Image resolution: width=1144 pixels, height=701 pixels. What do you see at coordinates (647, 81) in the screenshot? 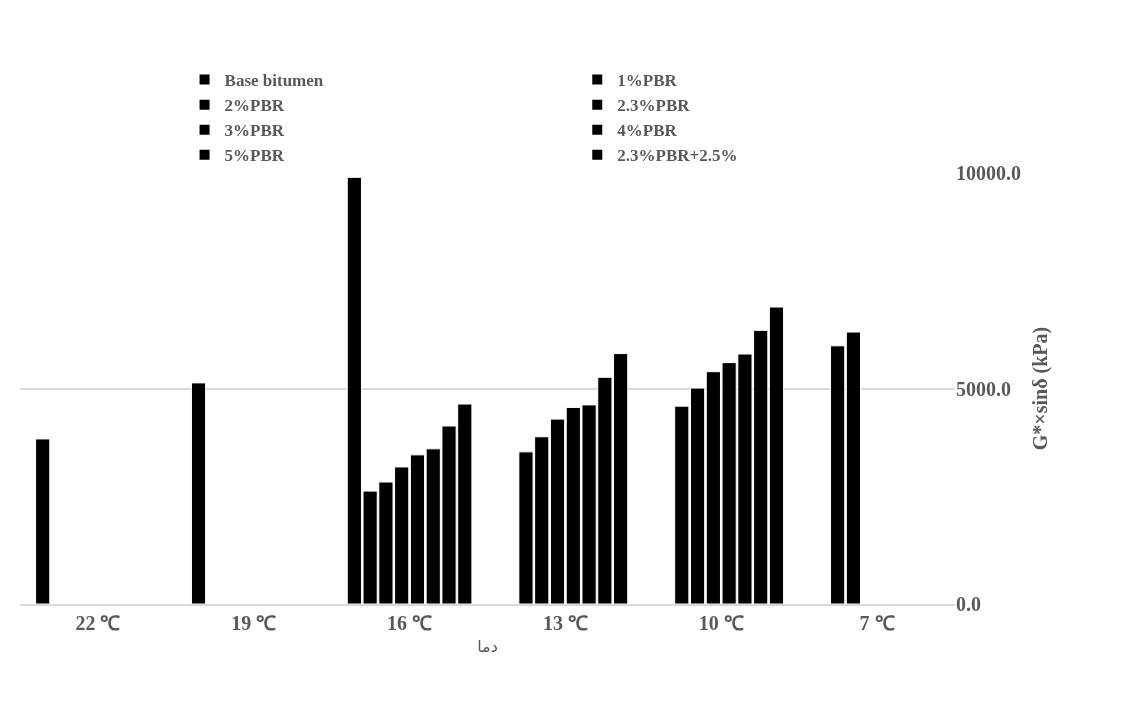
I see `legend-label: 1%PBR` at bounding box center [647, 81].